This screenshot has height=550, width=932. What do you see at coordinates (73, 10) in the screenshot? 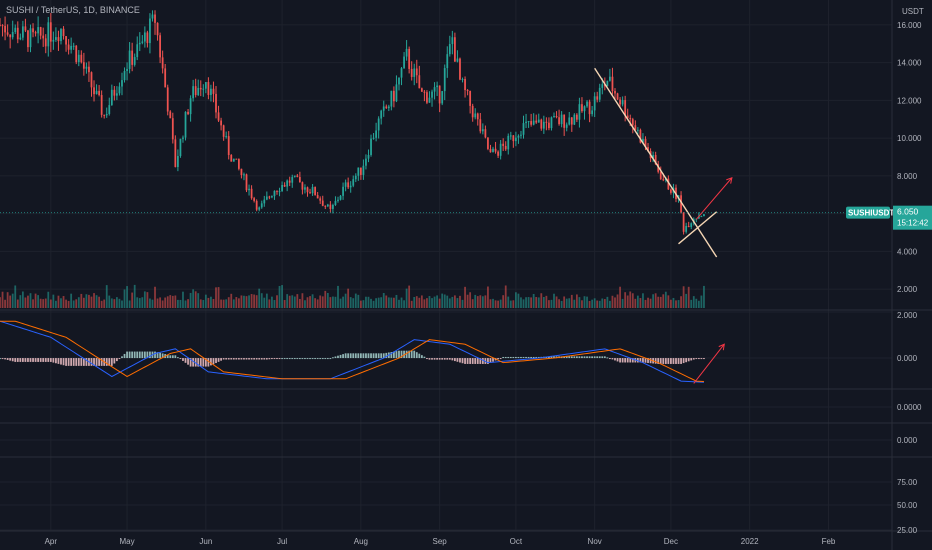
I see `symbol-title: SUSHI / TetherUS, 1D, BINANCE` at bounding box center [73, 10].